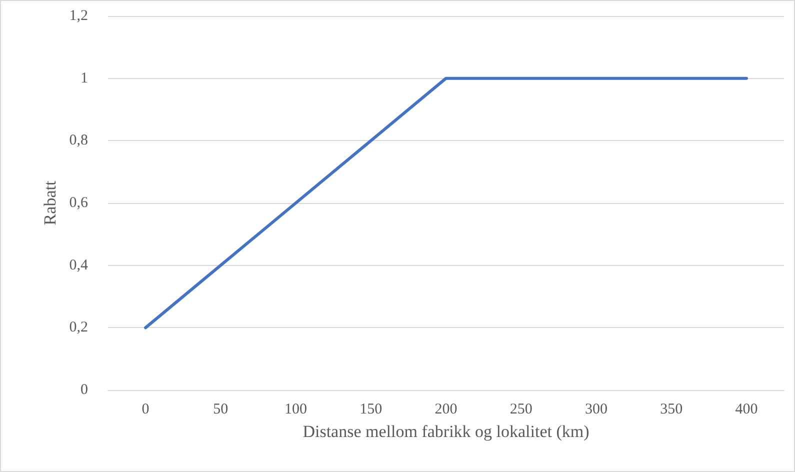  I want to click on x-tick-label: 250, so click(521, 410).